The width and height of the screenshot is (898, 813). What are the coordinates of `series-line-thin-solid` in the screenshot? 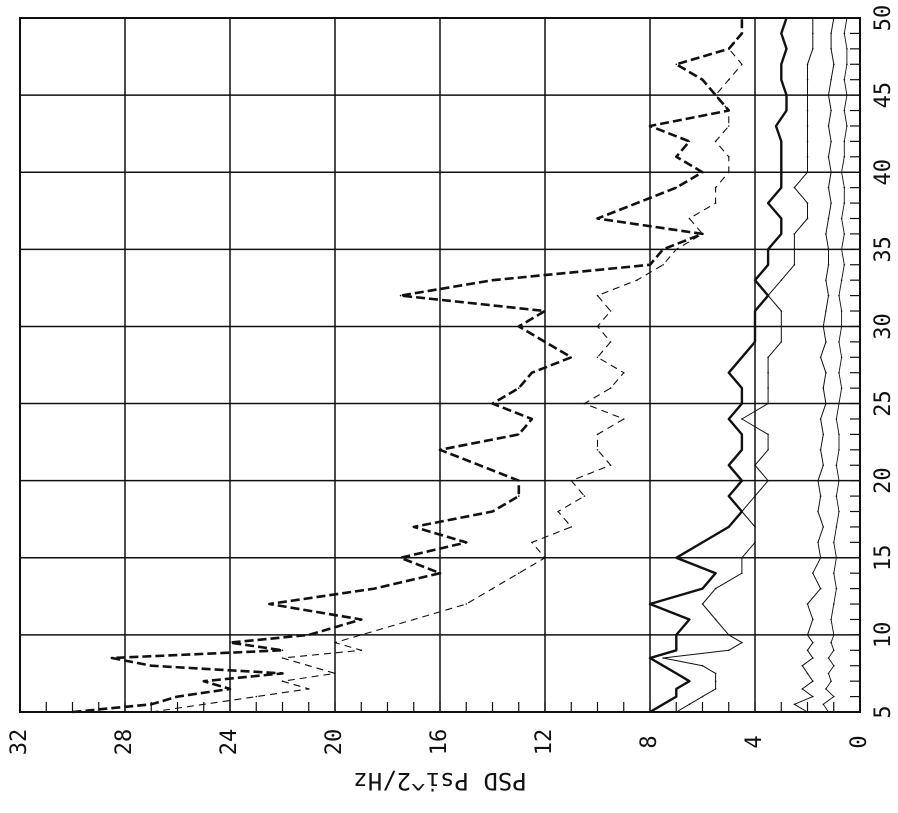 It's located at (738, 365).